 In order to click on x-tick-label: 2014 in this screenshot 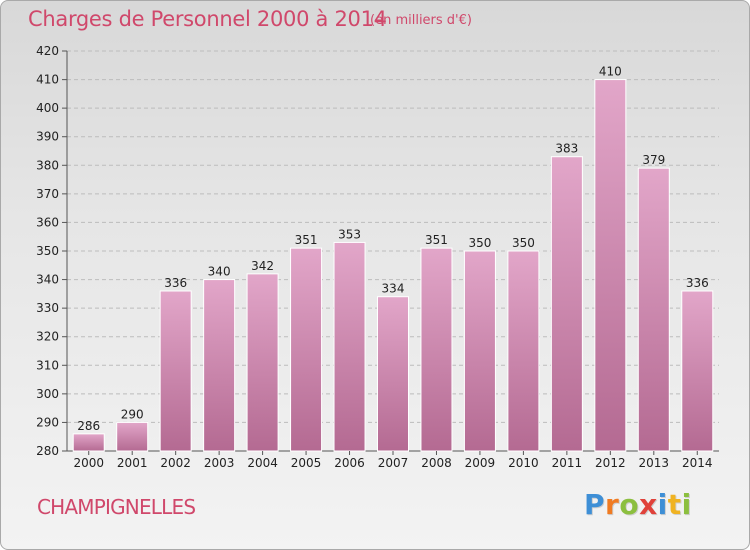, I will do `click(697, 463)`.